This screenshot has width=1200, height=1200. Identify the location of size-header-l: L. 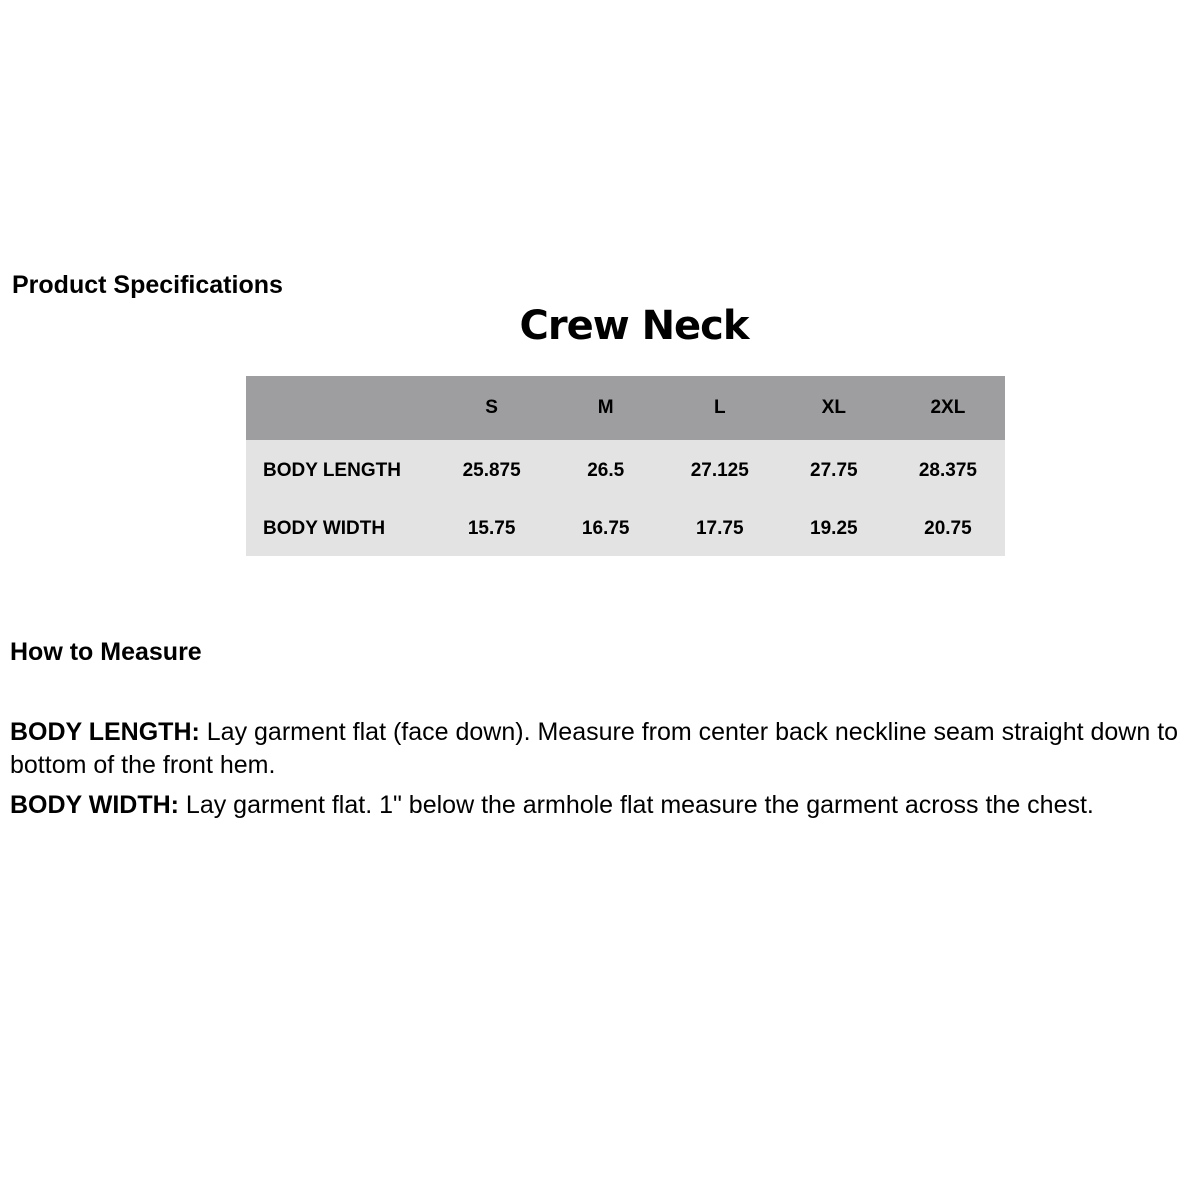
(719, 407).